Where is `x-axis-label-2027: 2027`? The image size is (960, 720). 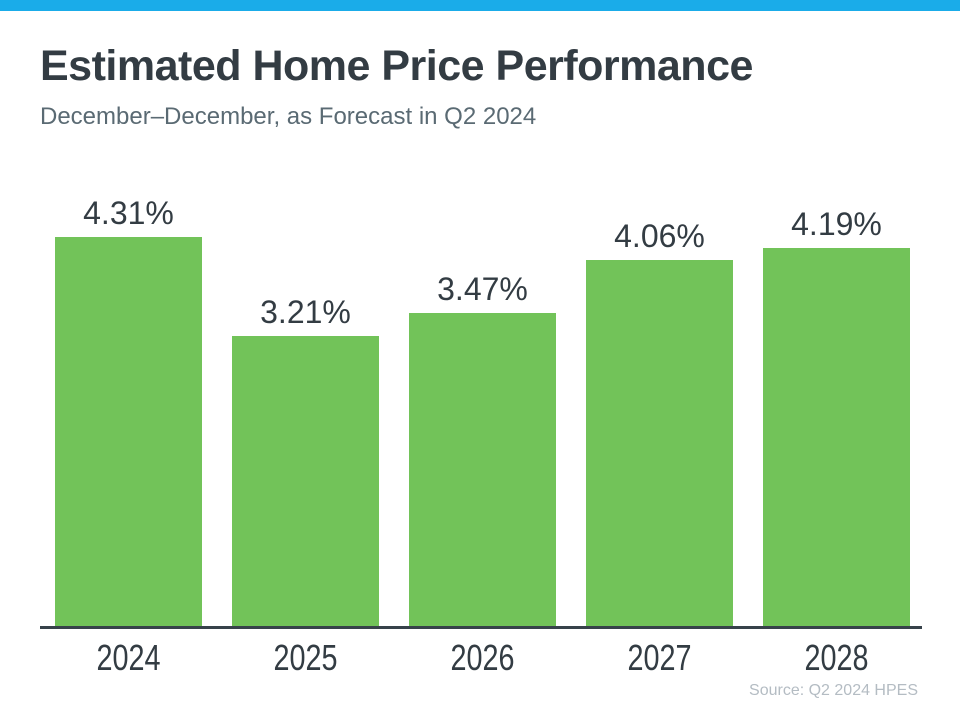
x-axis-label-2027: 2027 is located at coordinates (659, 657).